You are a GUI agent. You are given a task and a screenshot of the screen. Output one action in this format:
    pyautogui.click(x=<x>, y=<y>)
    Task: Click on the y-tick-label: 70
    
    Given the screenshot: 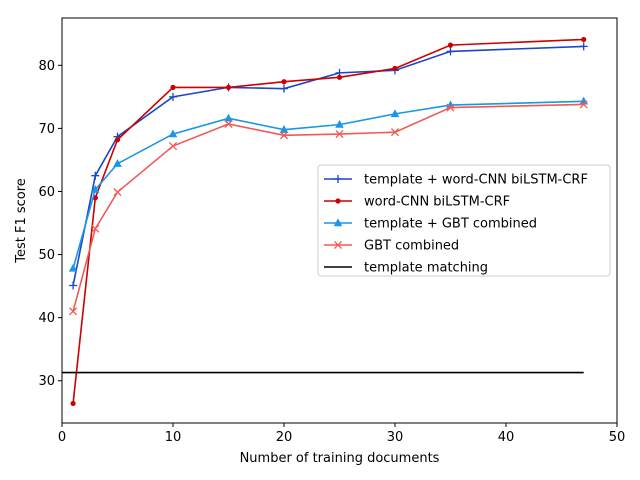 What is the action you would take?
    pyautogui.click(x=46, y=129)
    